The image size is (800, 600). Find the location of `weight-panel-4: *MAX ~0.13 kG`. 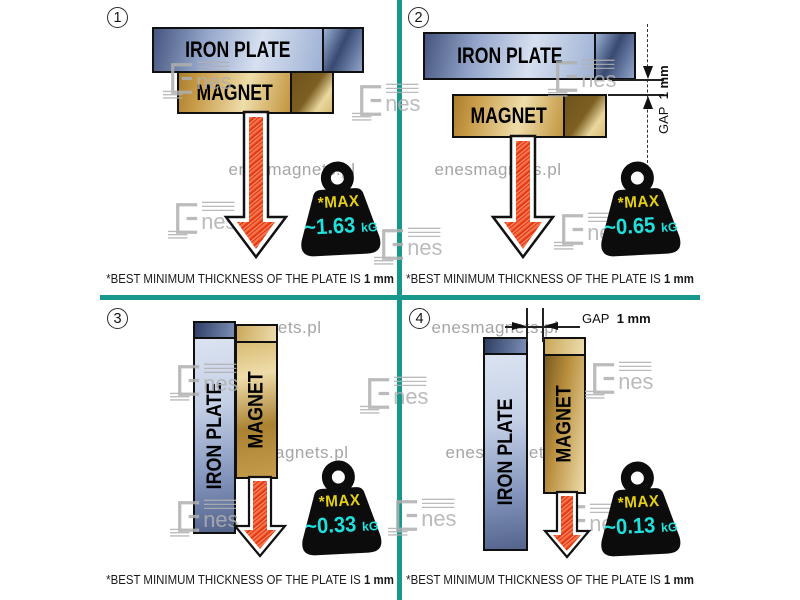

weight-panel-4: *MAX ~0.13 kG is located at coordinates (639, 509).